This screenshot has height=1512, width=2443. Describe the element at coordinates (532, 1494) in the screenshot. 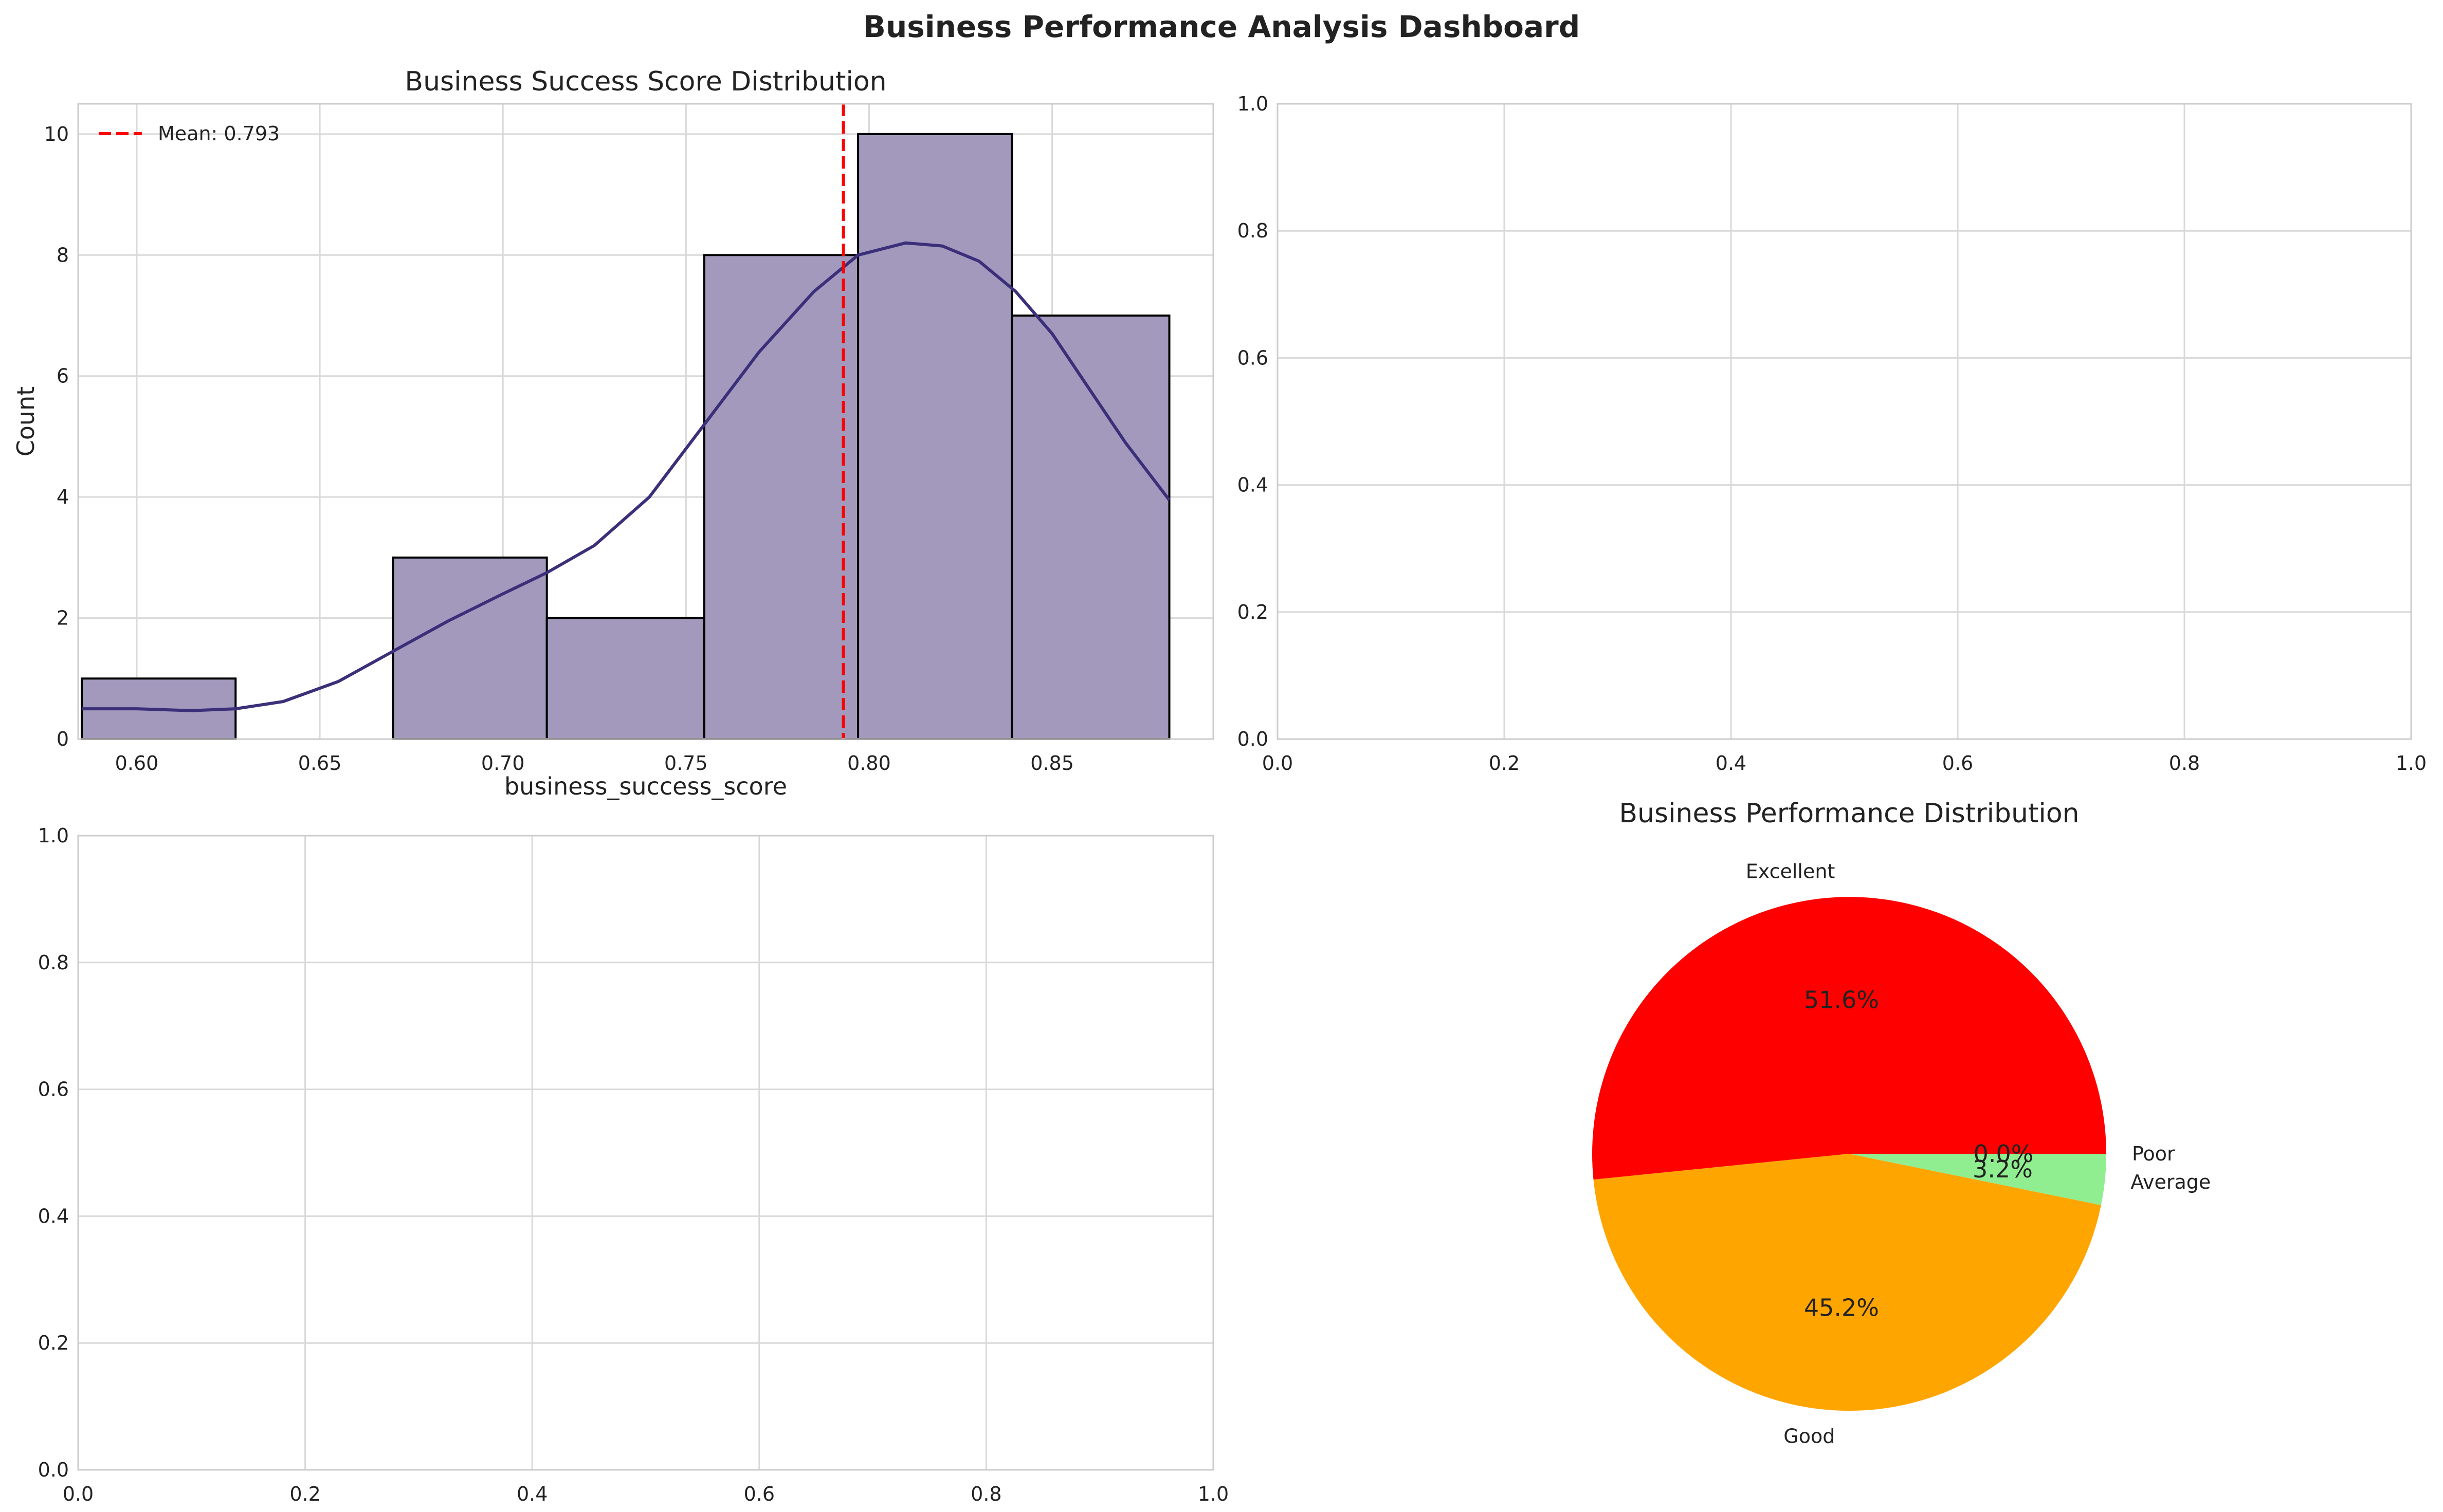

I see `bottom-left-x-tick-label: 0.4` at that location.